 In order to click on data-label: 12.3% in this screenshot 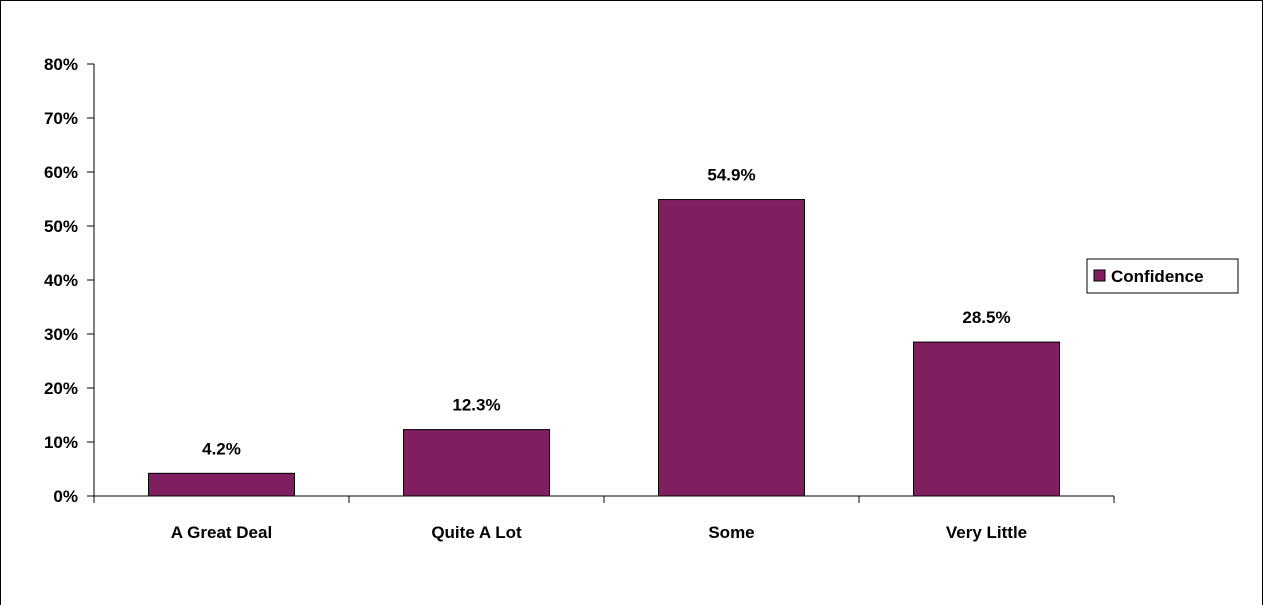, I will do `click(476, 405)`.